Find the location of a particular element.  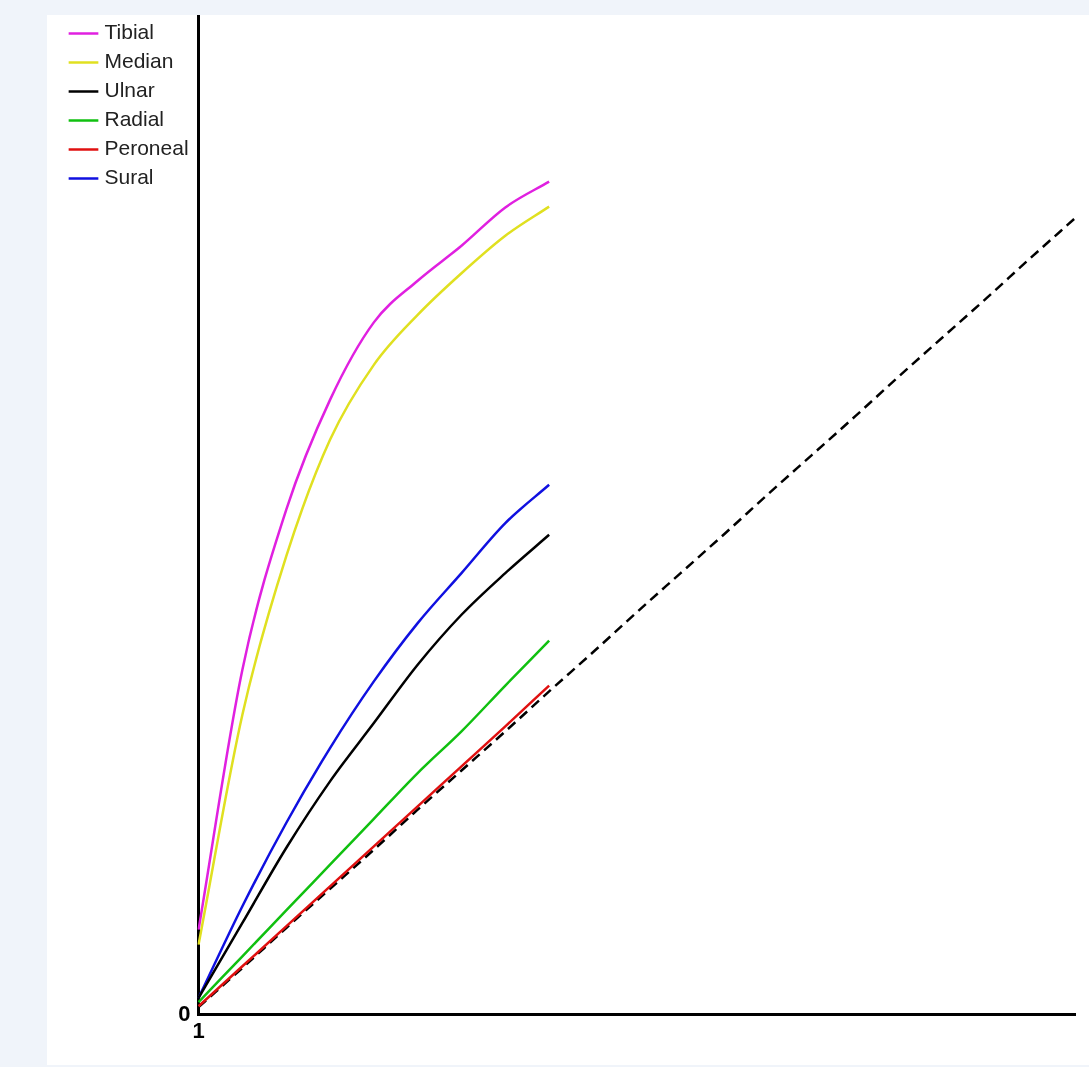

legend-label: Median is located at coordinates (139, 61).